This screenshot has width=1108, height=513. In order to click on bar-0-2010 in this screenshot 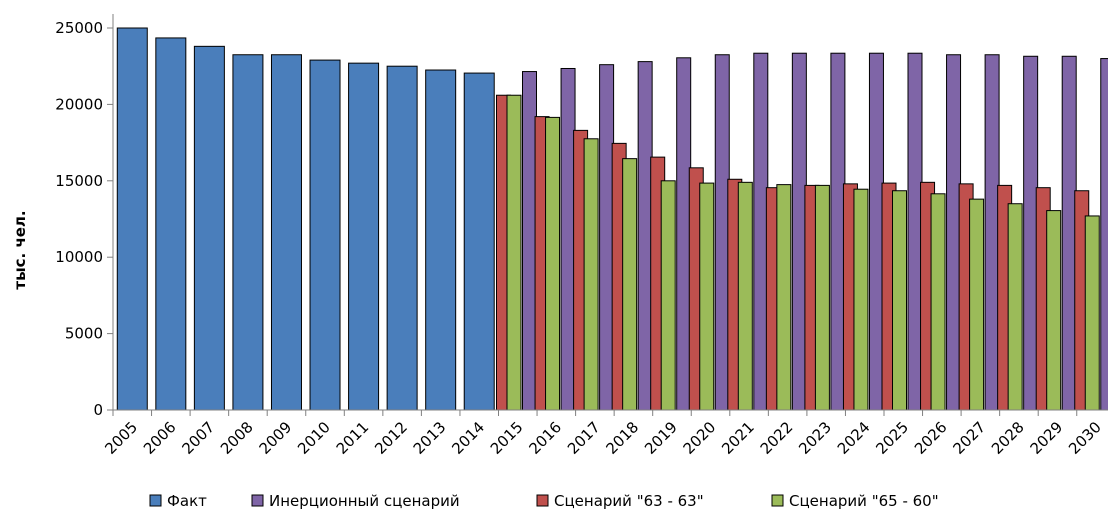, I will do `click(325, 235)`.